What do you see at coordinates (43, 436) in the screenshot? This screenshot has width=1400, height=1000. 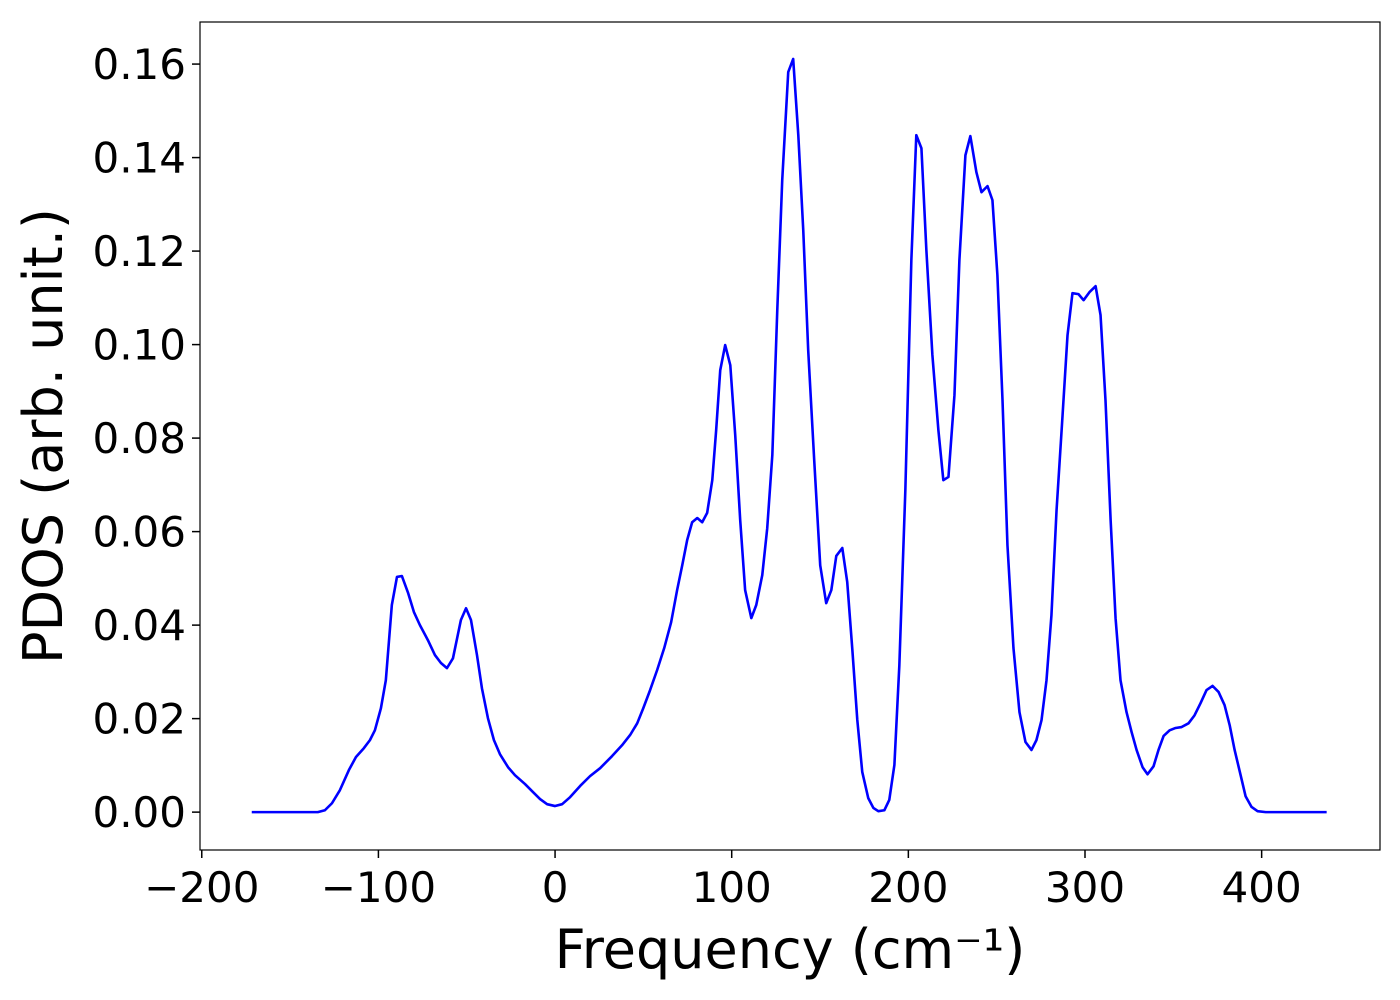 I see `y-axis-label: PDOS (arb. unit.)` at bounding box center [43, 436].